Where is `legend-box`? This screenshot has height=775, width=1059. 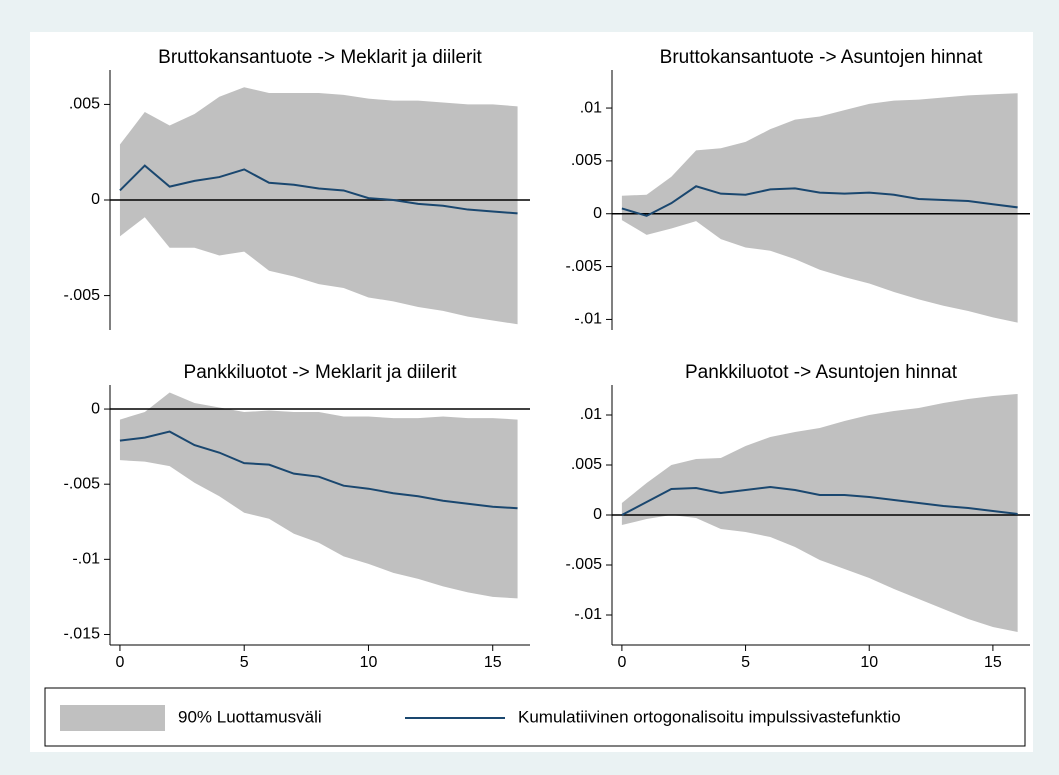
legend-box is located at coordinates (535, 717).